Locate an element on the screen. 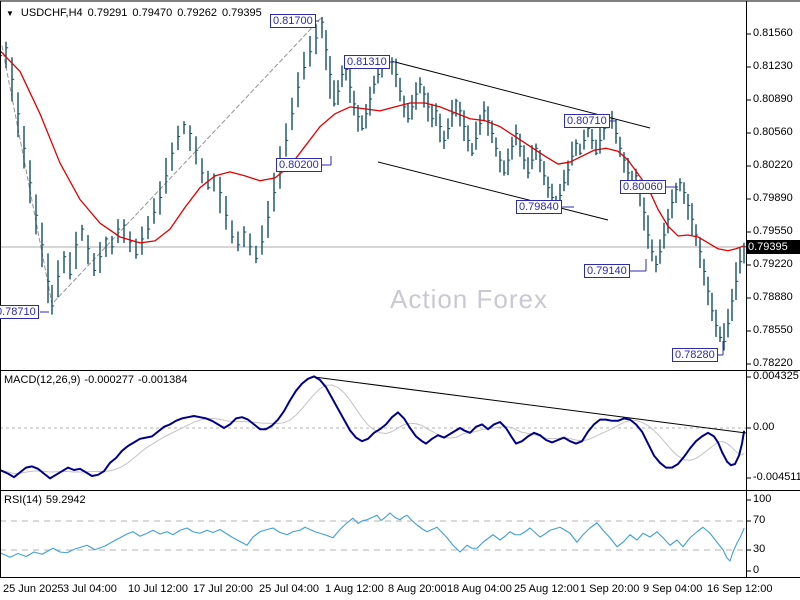 This screenshot has width=800, height=600. price-level-label: 0.78280 is located at coordinates (695, 355).